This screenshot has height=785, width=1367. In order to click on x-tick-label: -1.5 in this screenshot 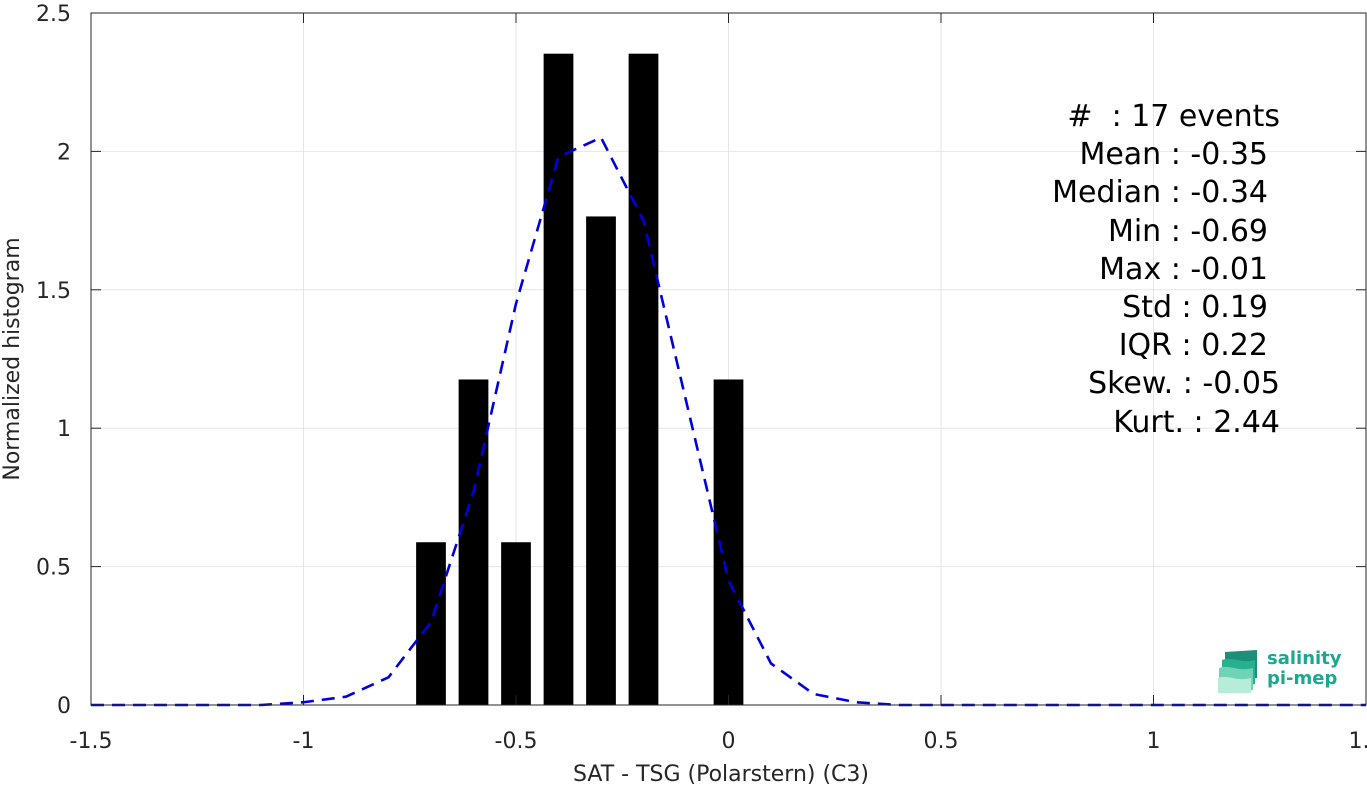, I will do `click(91, 741)`.